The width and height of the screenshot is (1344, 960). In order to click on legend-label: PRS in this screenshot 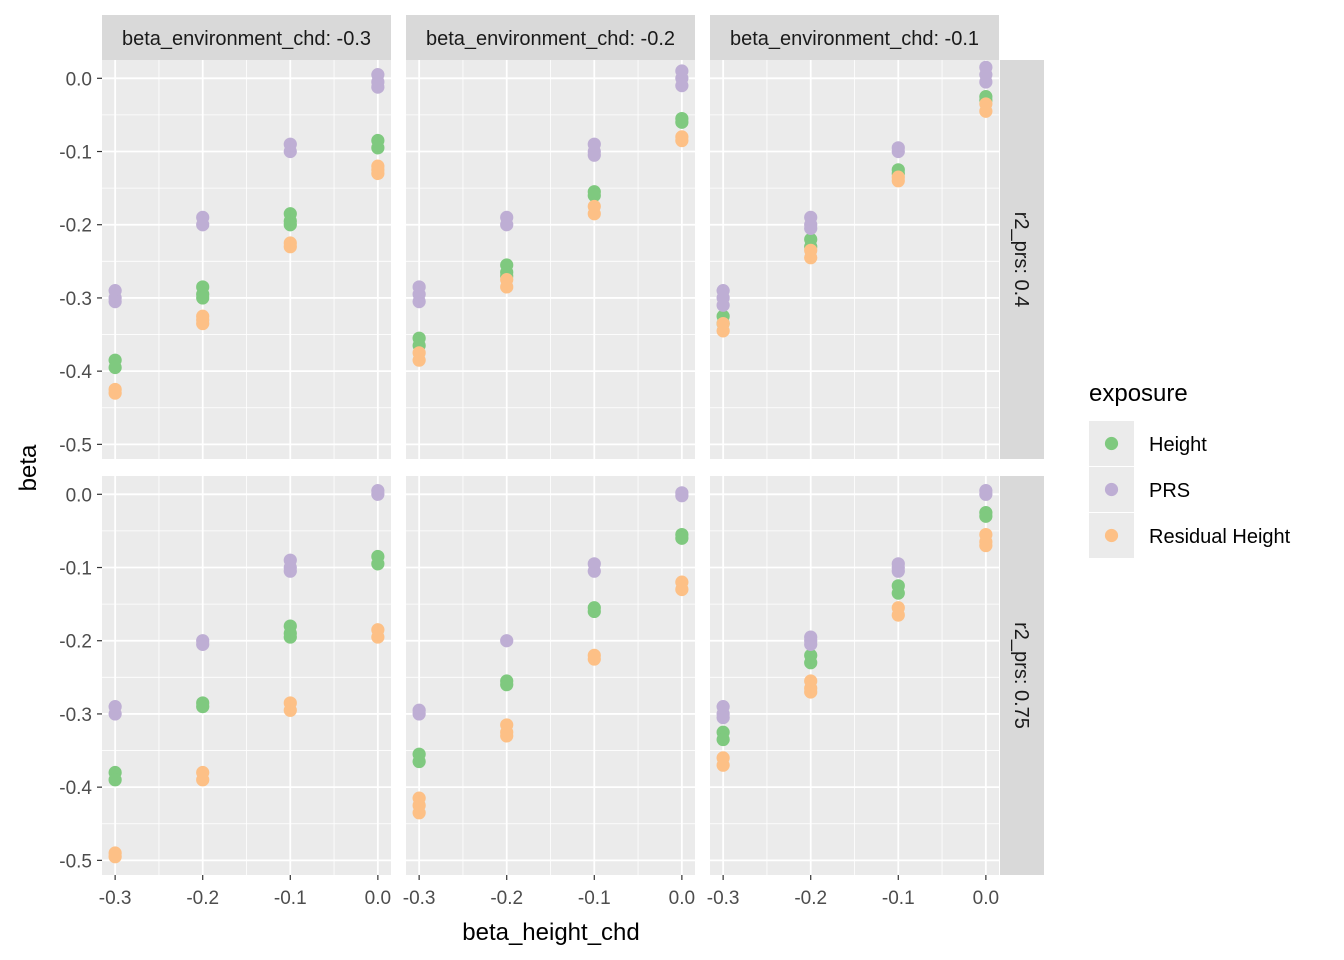, I will do `click(1169, 491)`.